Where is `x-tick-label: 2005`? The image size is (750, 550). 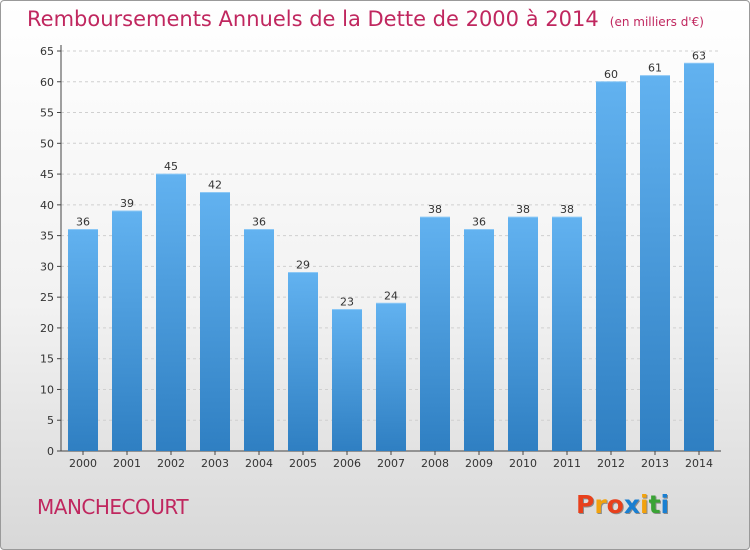
x-tick-label: 2005 is located at coordinates (303, 463).